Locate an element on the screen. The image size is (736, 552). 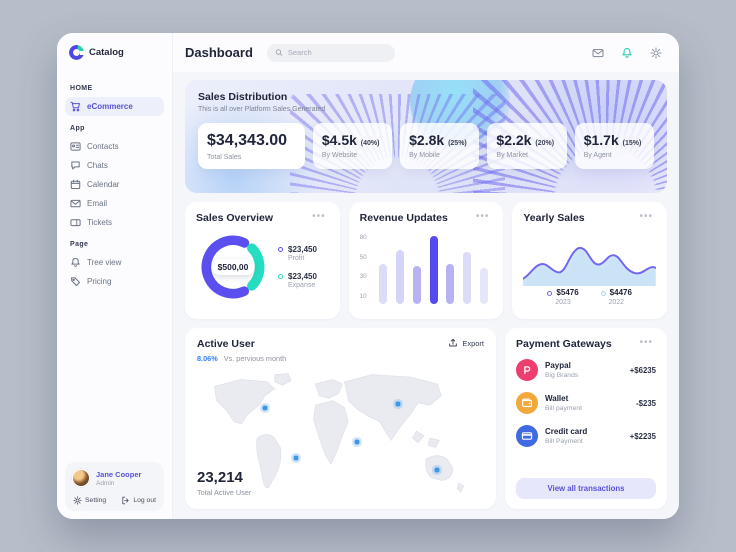
legend-value: $23,450 is located at coordinates (302, 249).